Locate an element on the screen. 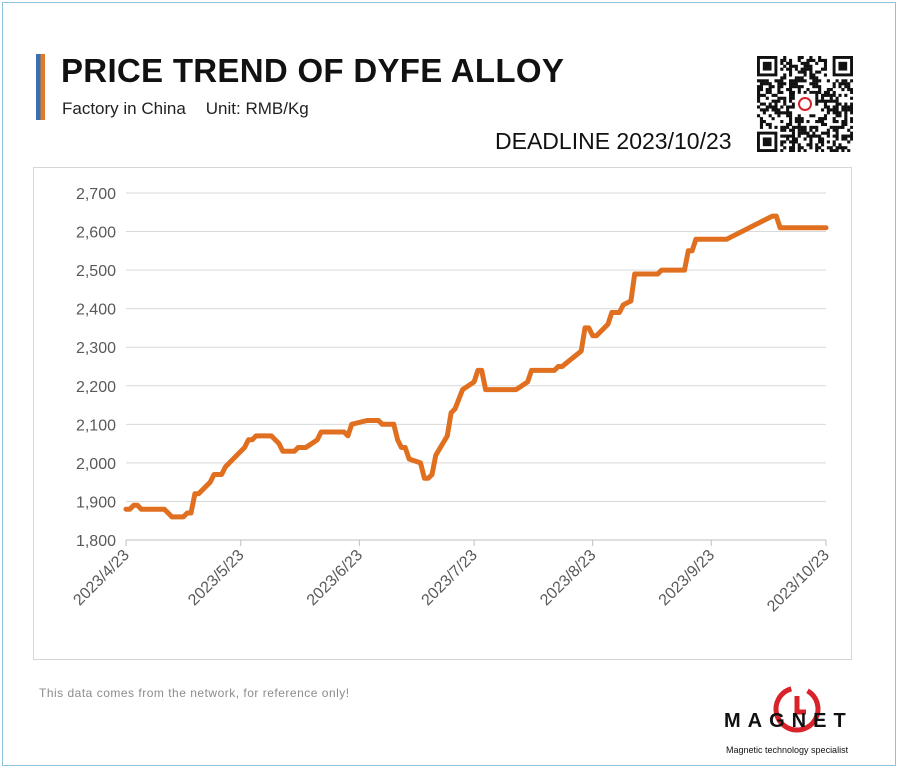 This screenshot has width=900, height=770. logo-wordmark: MAGNET is located at coordinates (788, 721).